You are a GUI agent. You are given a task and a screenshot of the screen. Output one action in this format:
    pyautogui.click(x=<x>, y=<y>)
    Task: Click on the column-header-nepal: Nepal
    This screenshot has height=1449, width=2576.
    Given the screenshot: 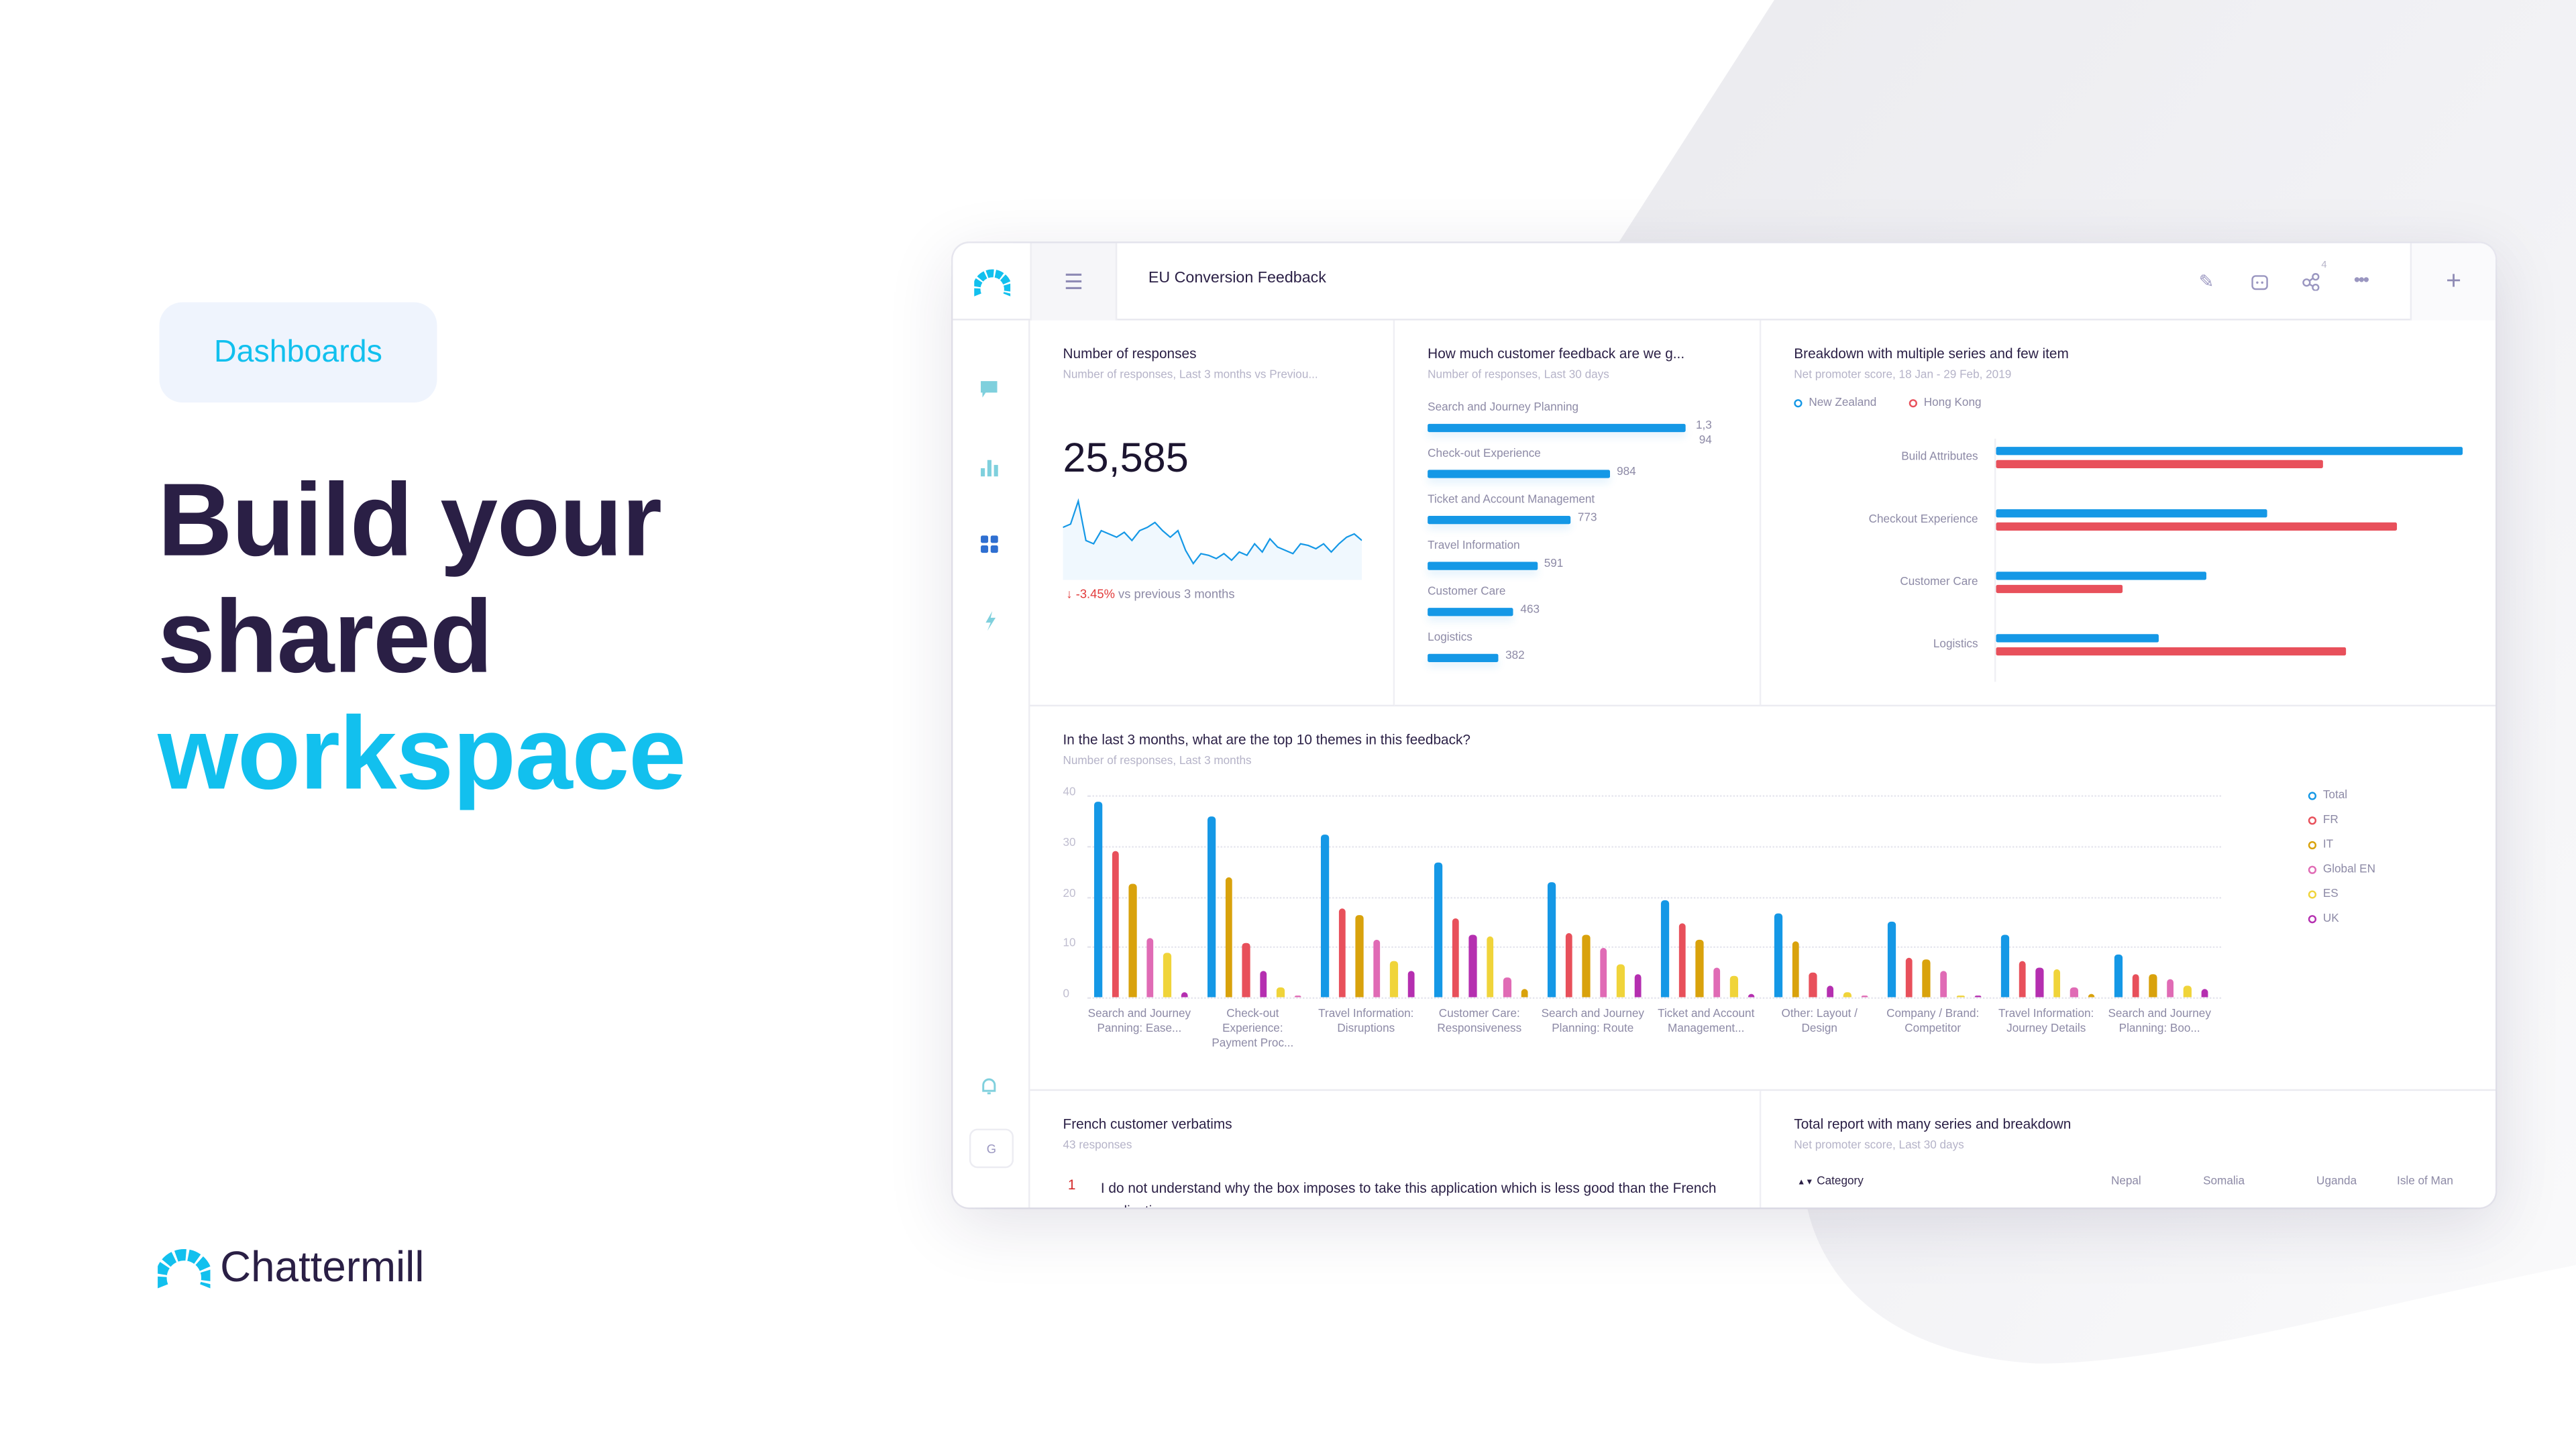 What is the action you would take?
    pyautogui.click(x=2125, y=1182)
    